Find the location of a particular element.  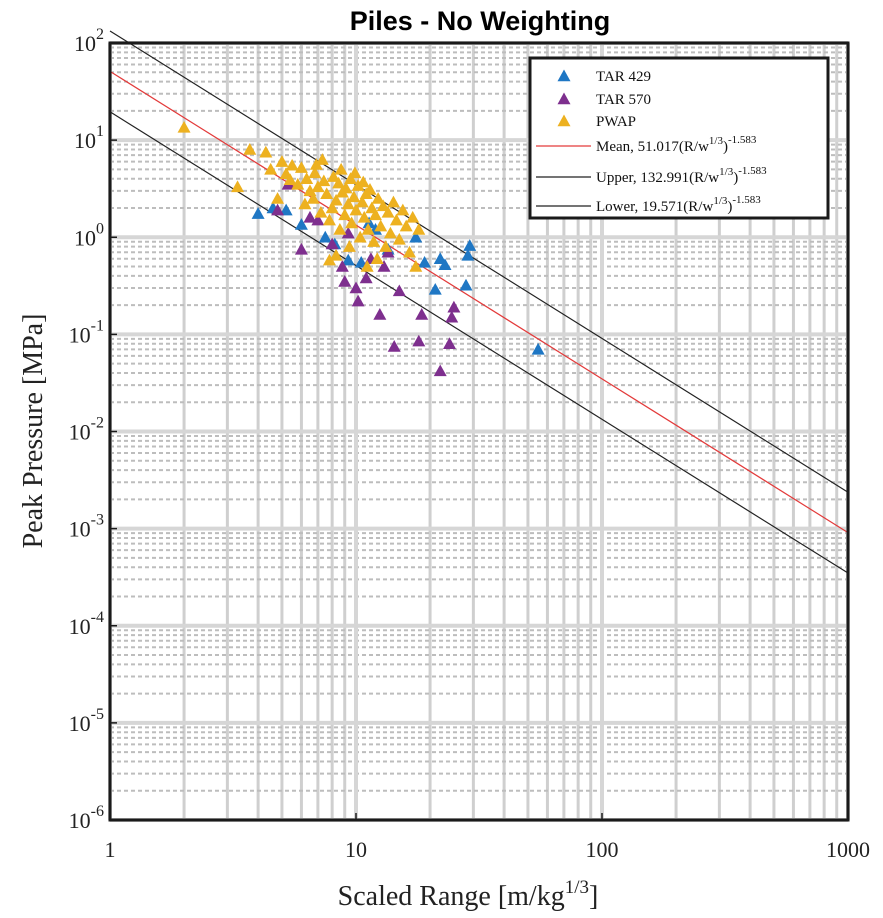

y-tick-label-exp: -4 is located at coordinates (97, 617).